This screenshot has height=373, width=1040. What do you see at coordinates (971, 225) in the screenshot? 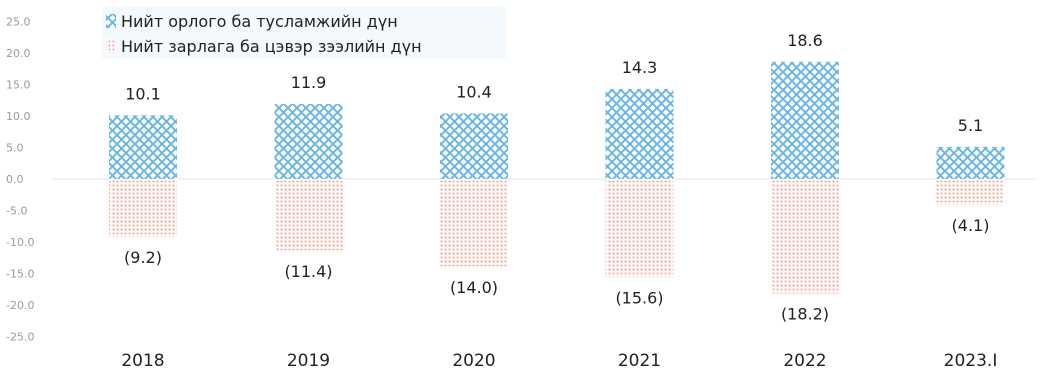
I see `data-label-expense: (4.1)` at bounding box center [971, 225].